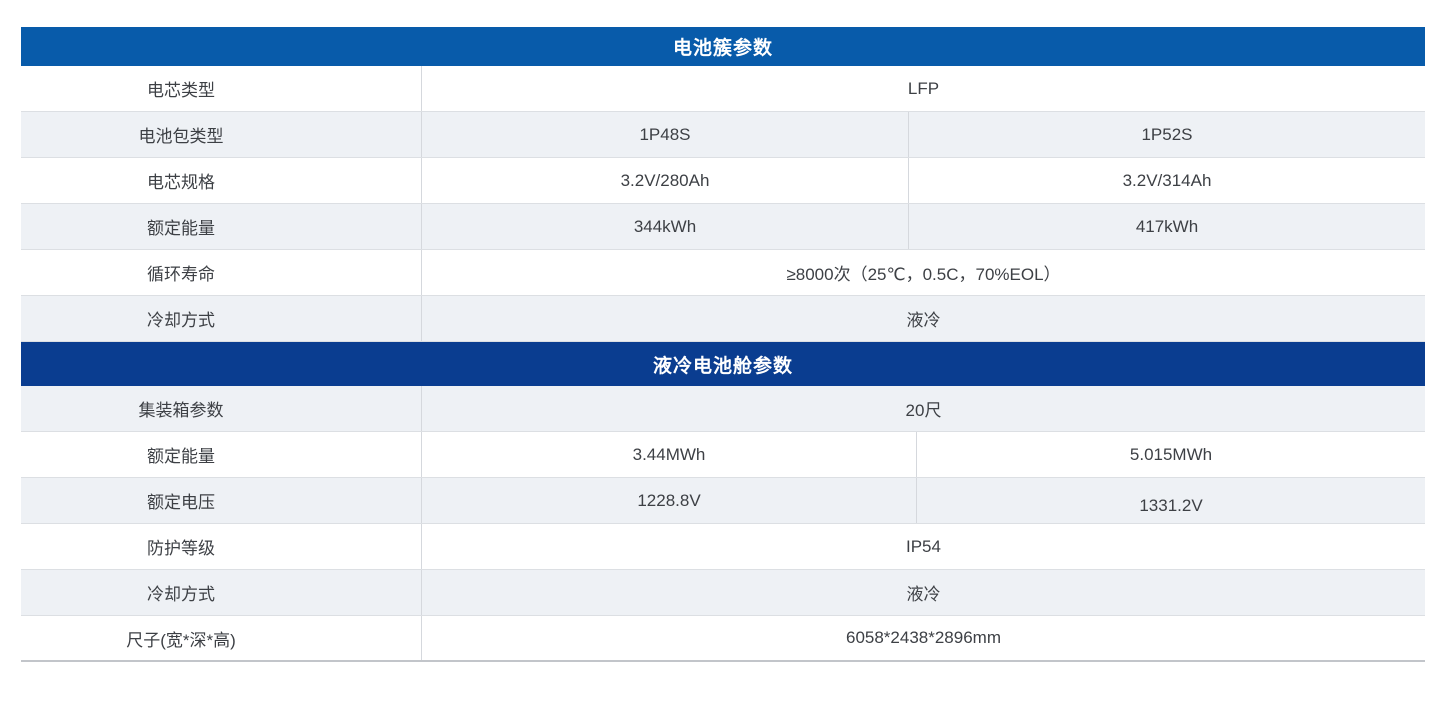 This screenshot has height=717, width=1439. I want to click on row-value: LFP, so click(923, 88).